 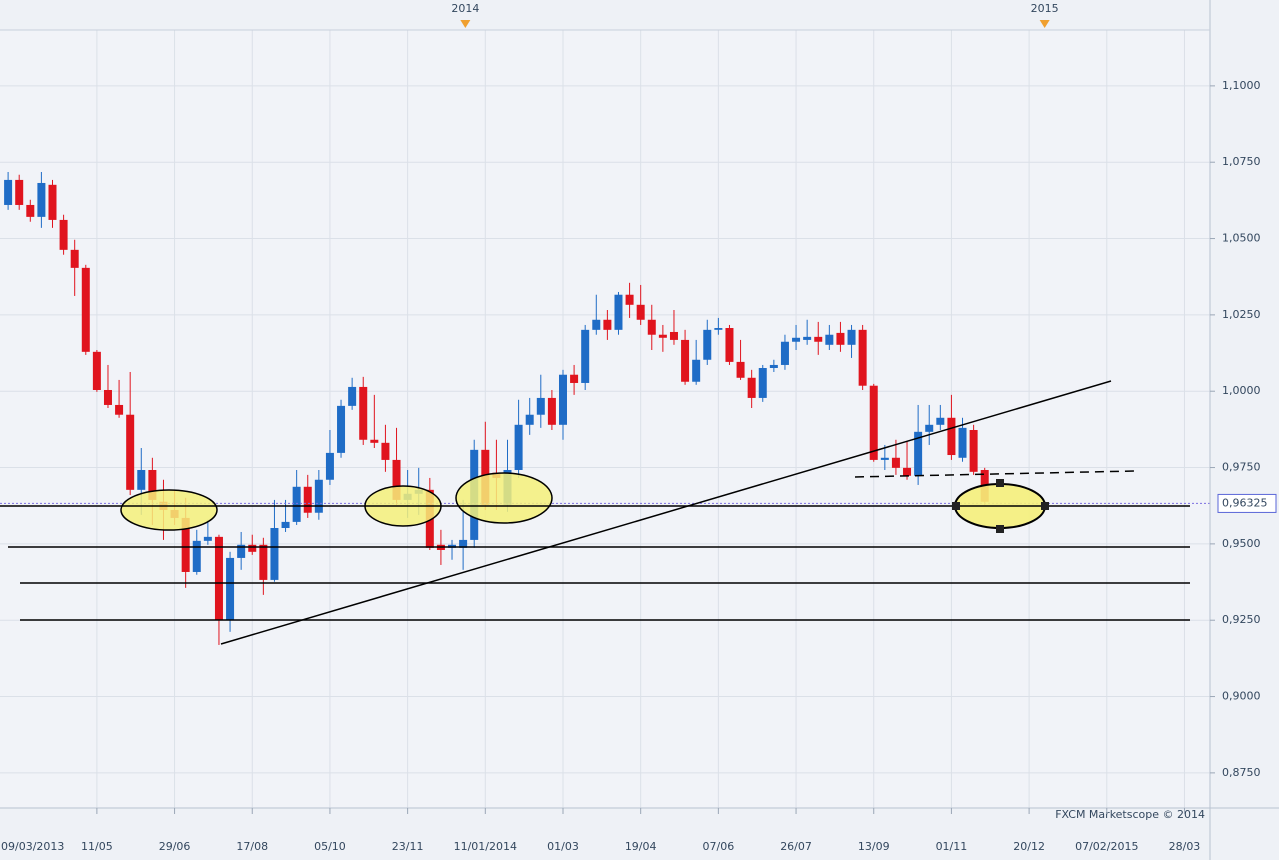 I want to click on y-tick-label: 1,0750, so click(x=1241, y=161).